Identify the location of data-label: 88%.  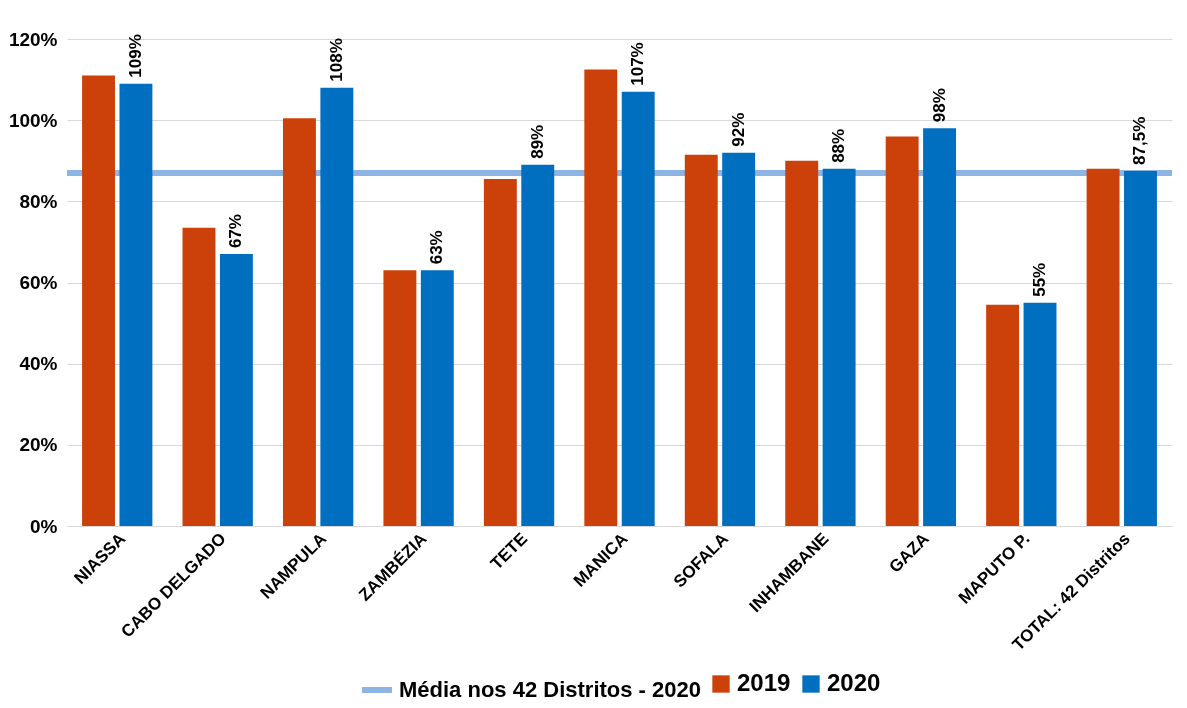
(839, 145).